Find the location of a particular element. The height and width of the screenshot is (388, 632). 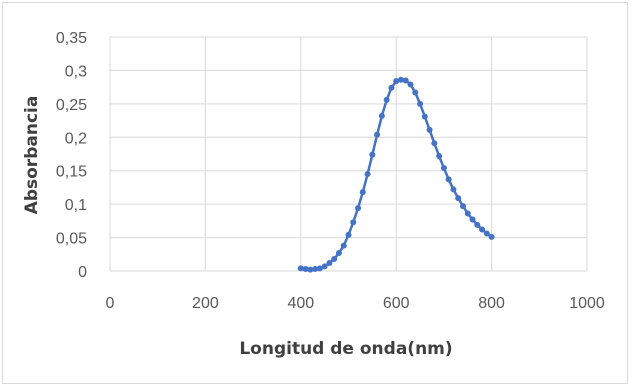

y-tick-label: 0,1 is located at coordinates (76, 205).